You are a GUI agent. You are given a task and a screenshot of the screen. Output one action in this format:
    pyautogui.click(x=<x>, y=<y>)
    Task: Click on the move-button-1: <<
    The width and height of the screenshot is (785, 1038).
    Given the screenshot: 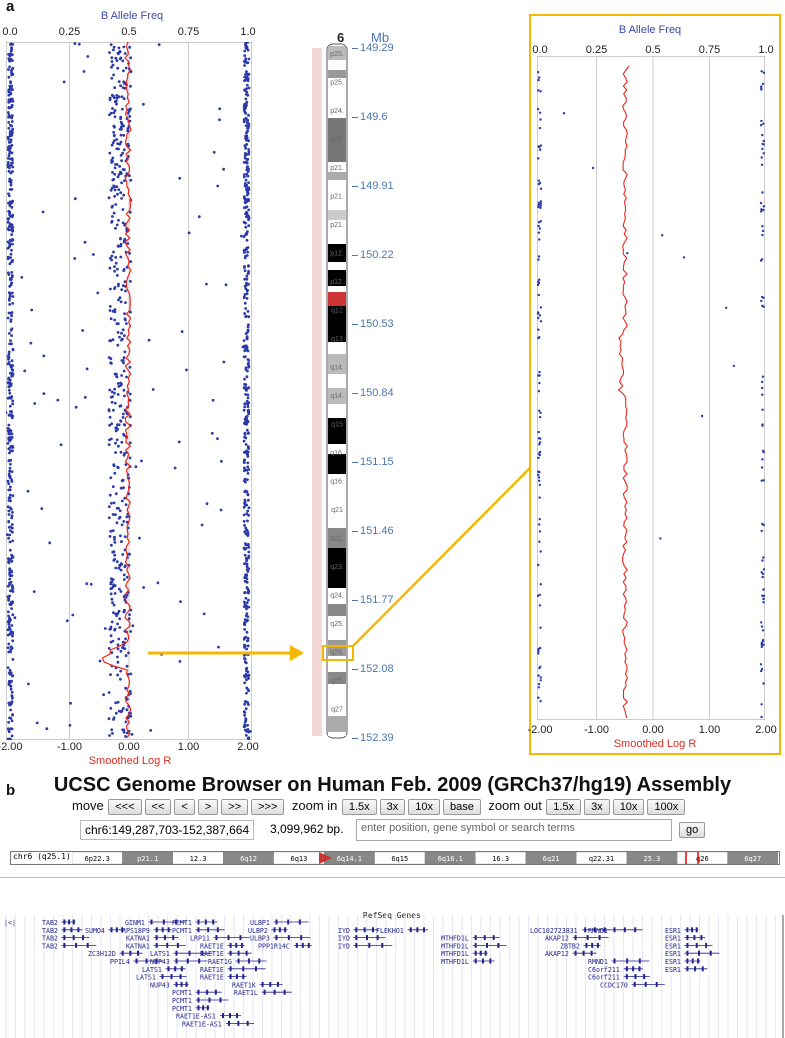 What is the action you would take?
    pyautogui.click(x=158, y=807)
    